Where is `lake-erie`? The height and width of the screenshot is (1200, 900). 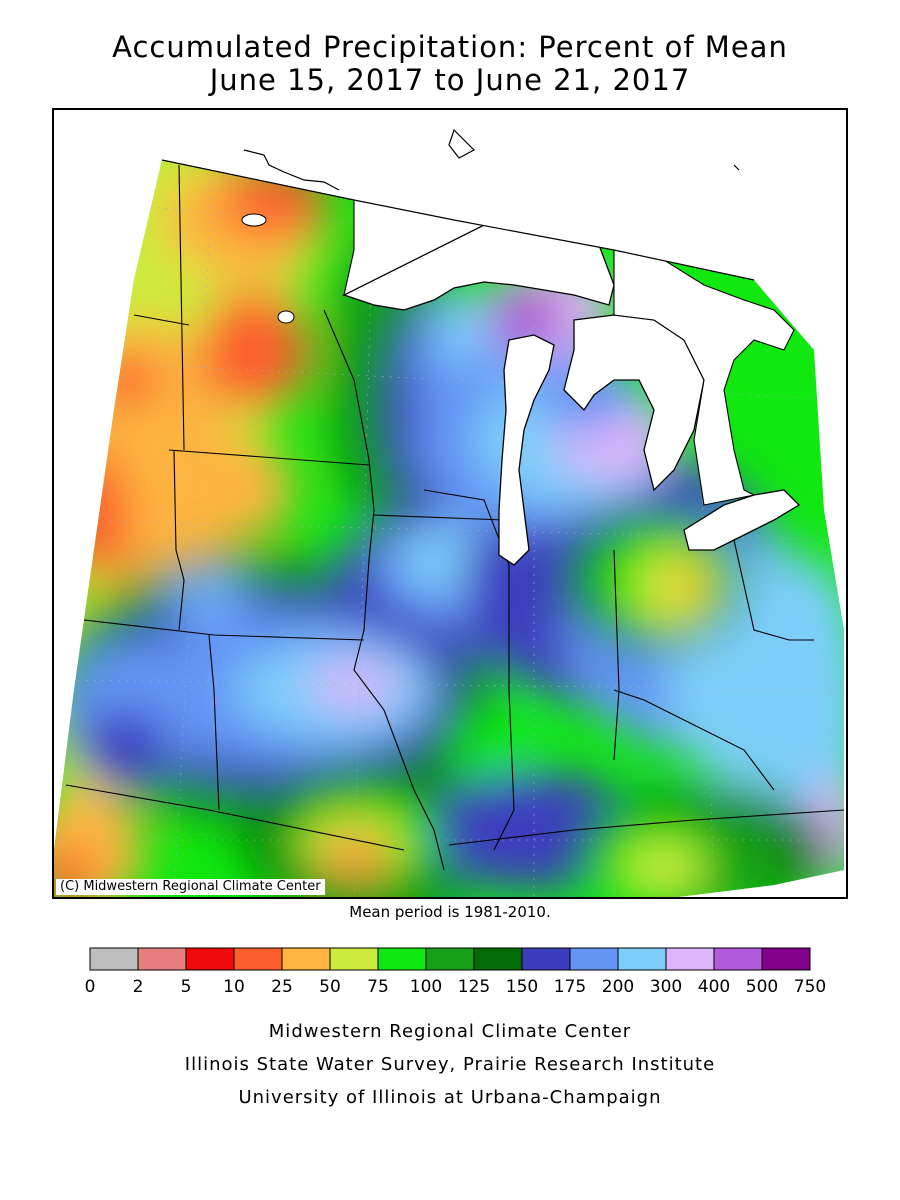 lake-erie is located at coordinates (742, 520).